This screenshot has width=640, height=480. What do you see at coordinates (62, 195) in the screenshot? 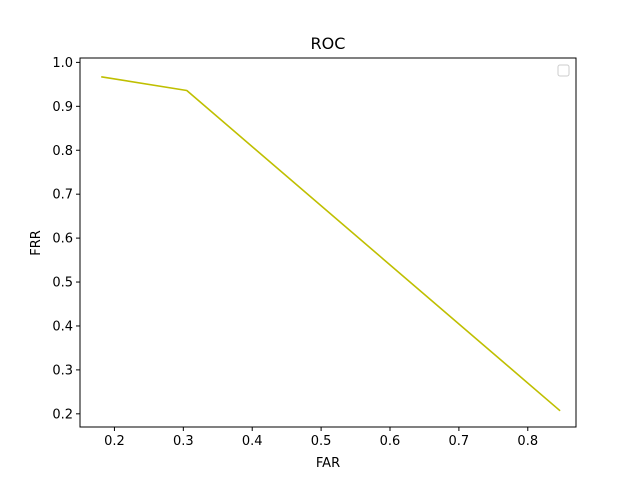
I see `y-tick-label: 0.7` at bounding box center [62, 195].